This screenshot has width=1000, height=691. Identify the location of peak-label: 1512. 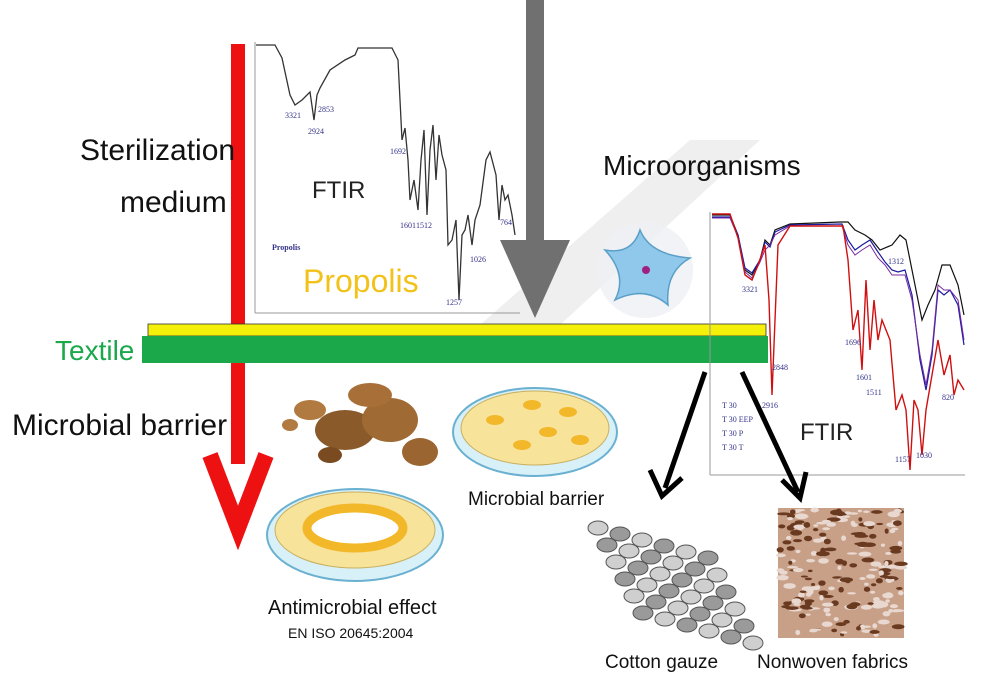
(424, 225).